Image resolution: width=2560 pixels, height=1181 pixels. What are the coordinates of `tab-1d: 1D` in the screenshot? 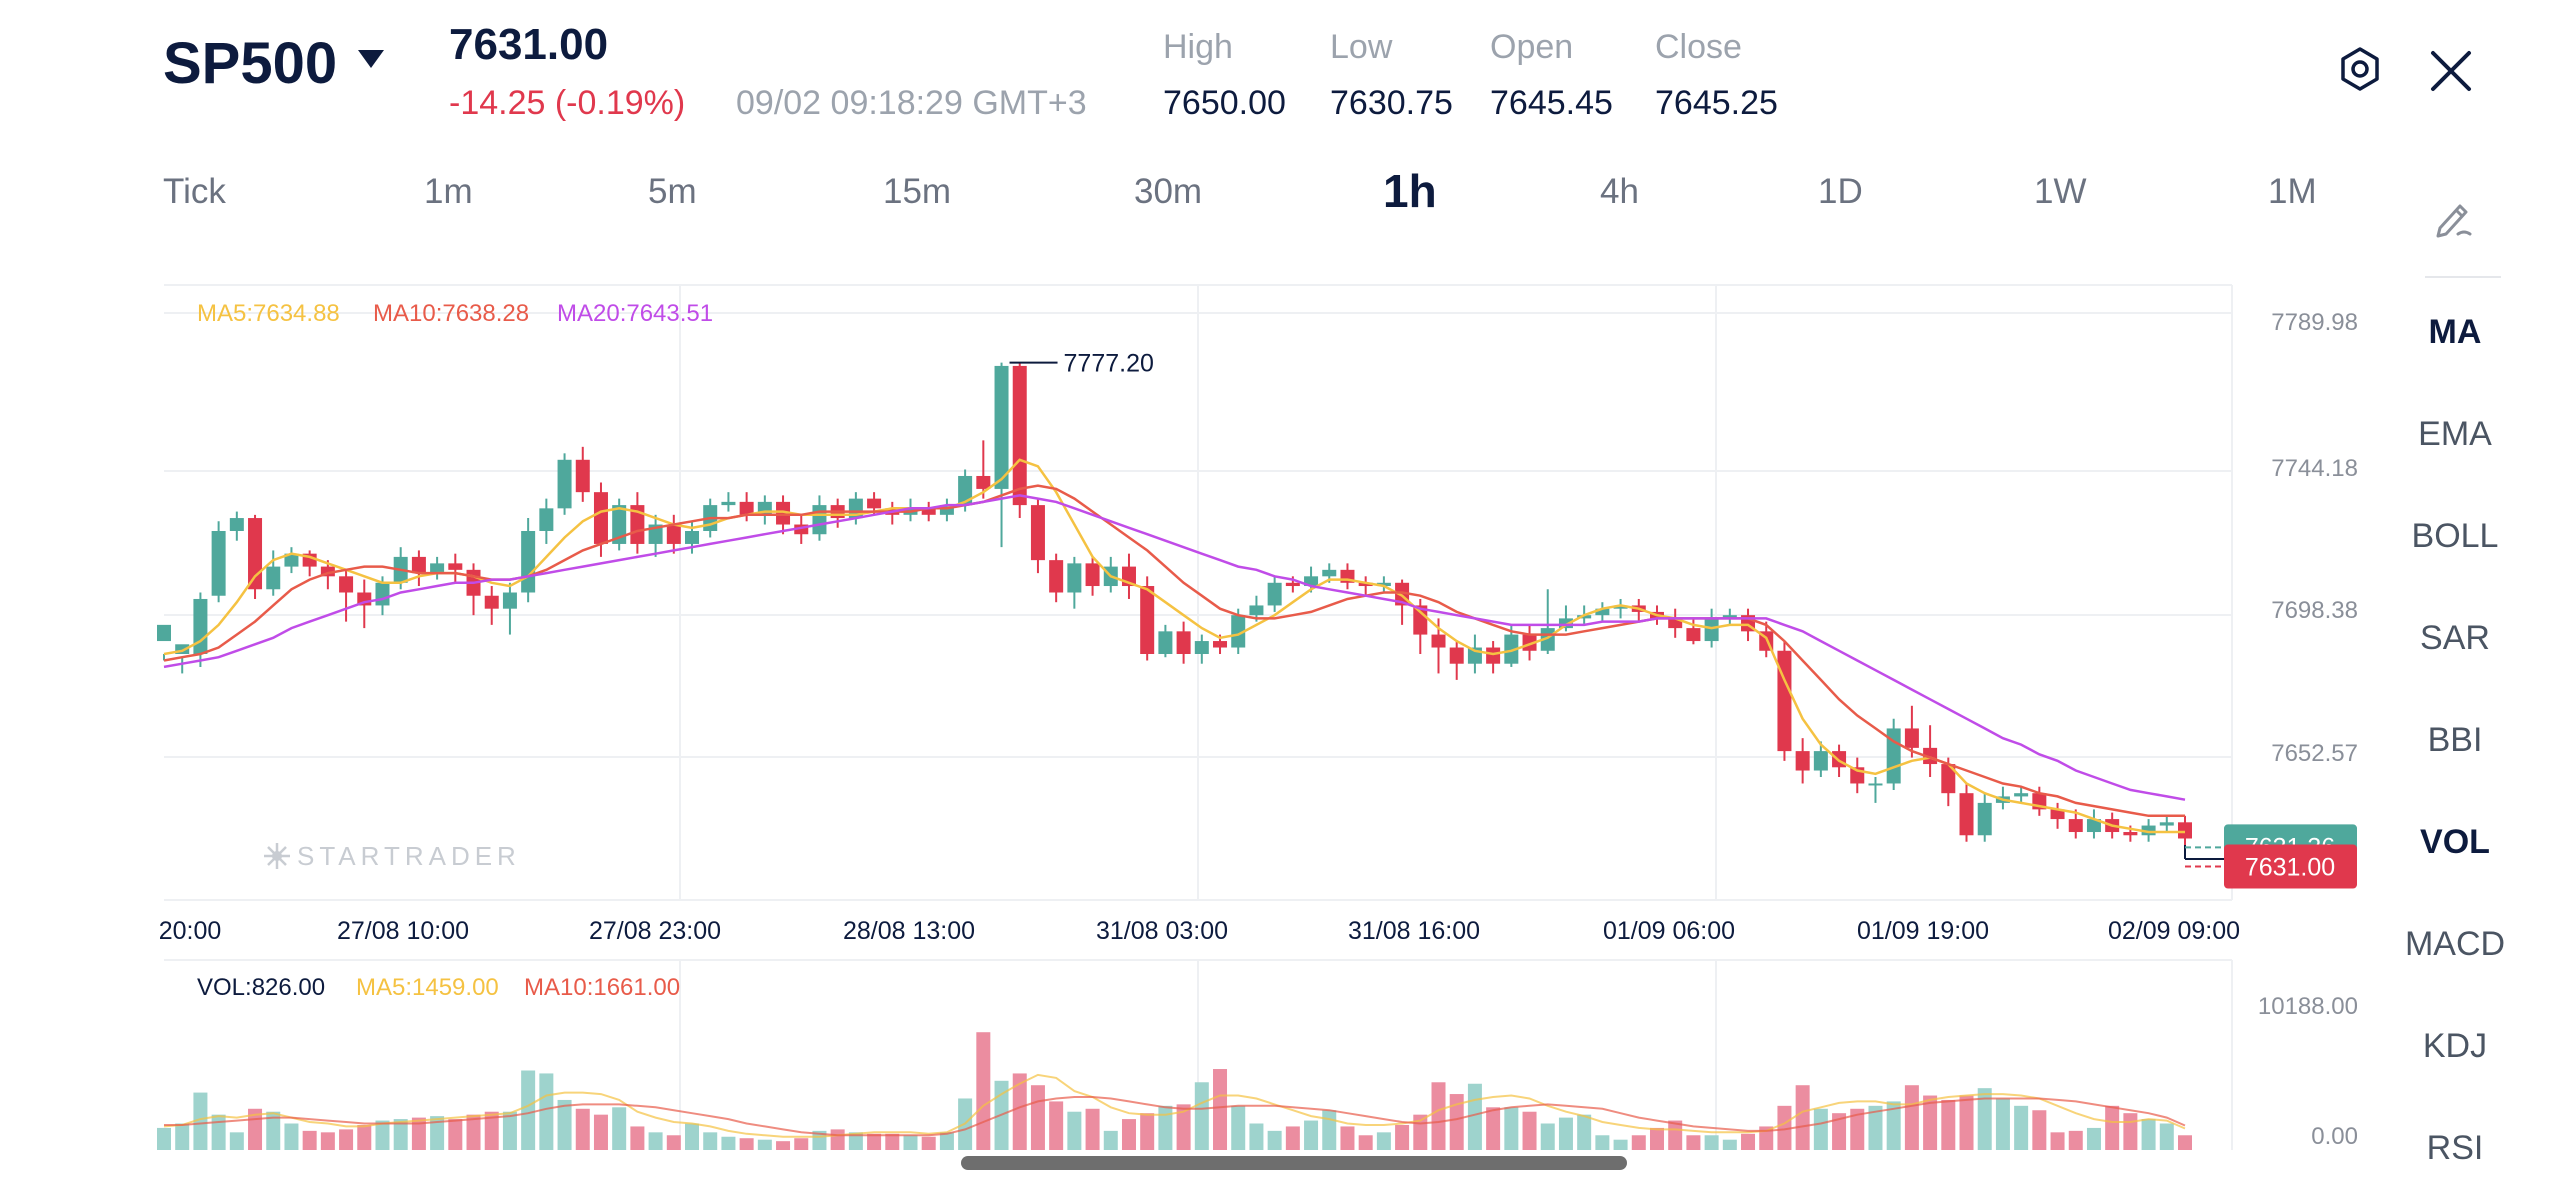 It's located at (1840, 191).